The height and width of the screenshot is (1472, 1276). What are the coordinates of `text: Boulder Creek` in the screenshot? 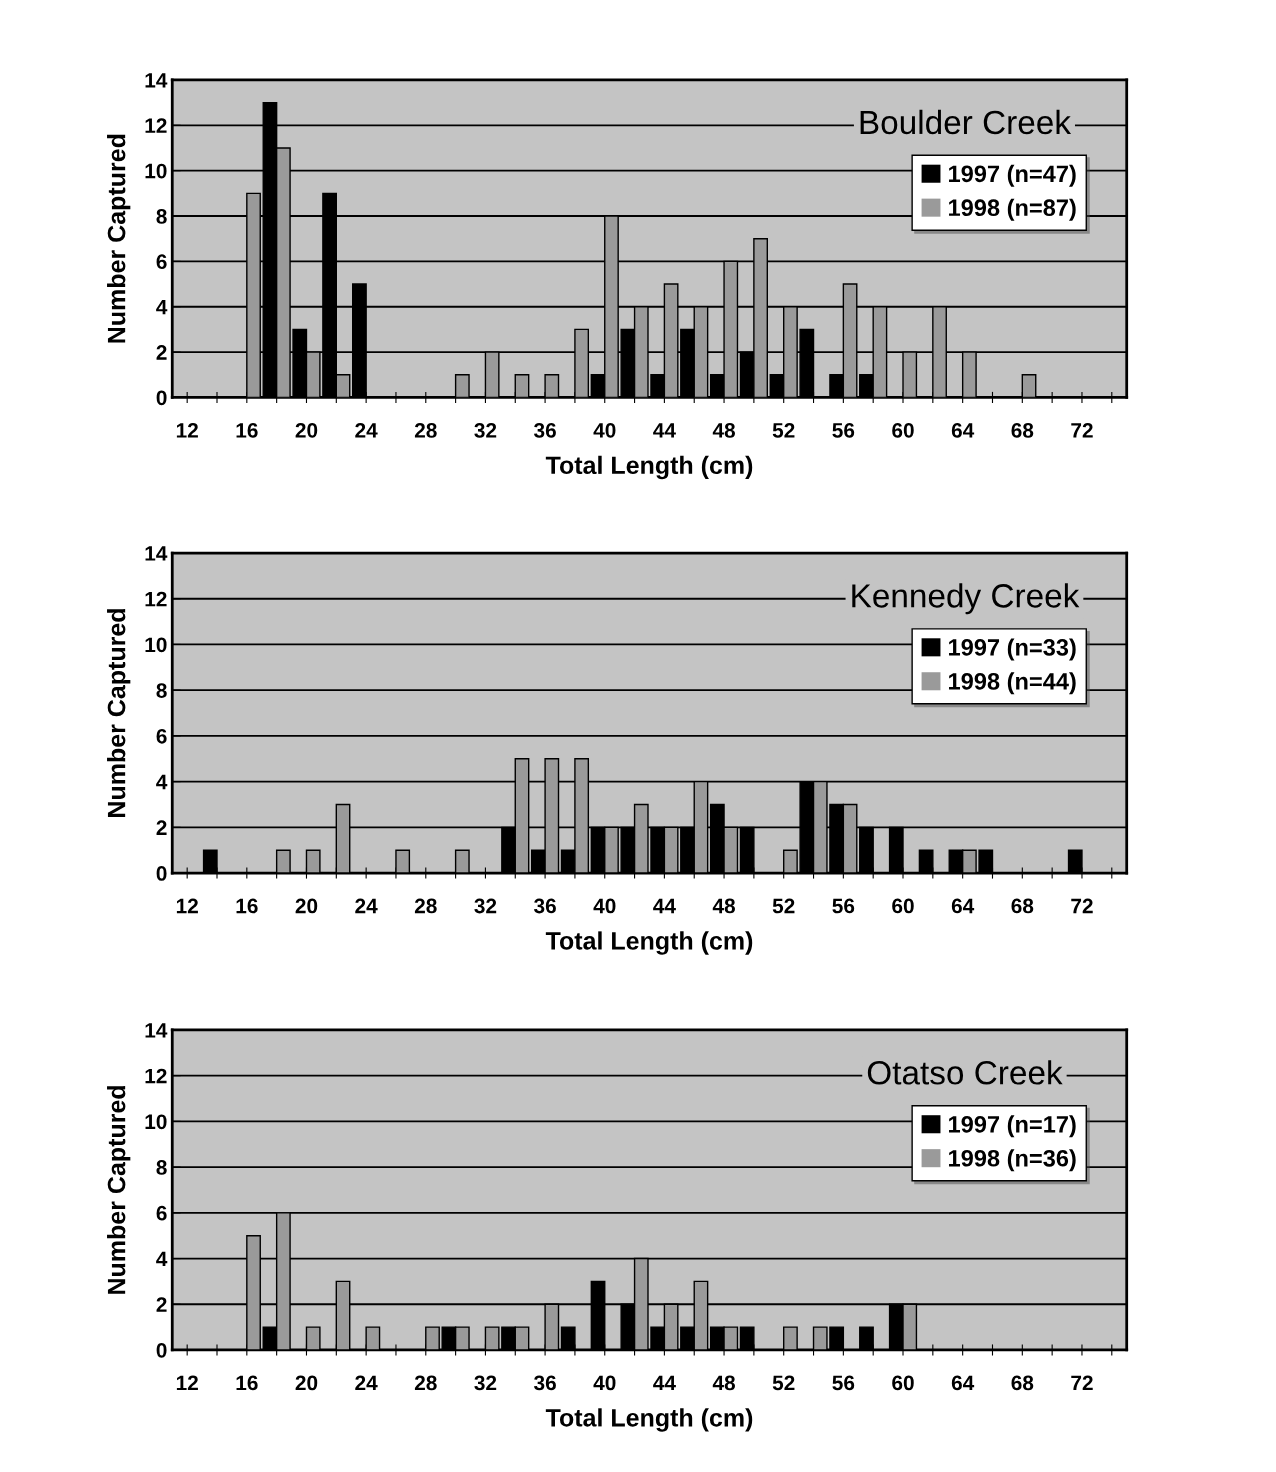 It's located at (966, 122).